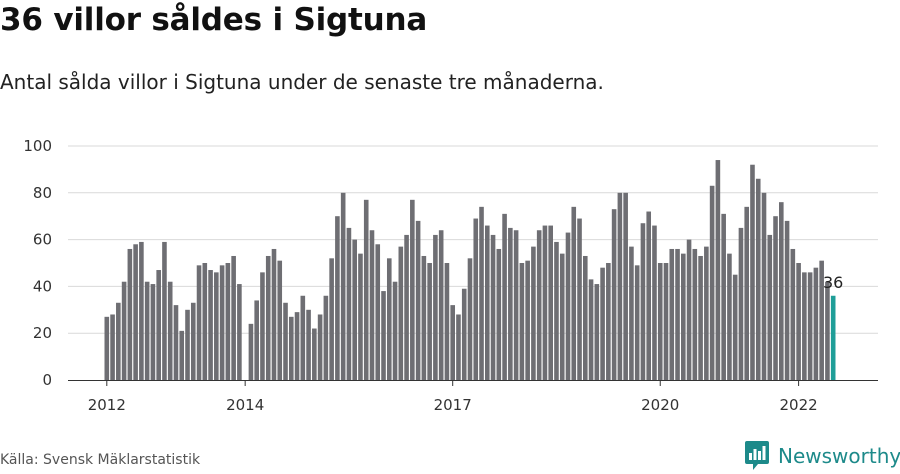 The image size is (900, 474). What do you see at coordinates (245, 405) in the screenshot?
I see `x-tick-label: 2014` at bounding box center [245, 405].